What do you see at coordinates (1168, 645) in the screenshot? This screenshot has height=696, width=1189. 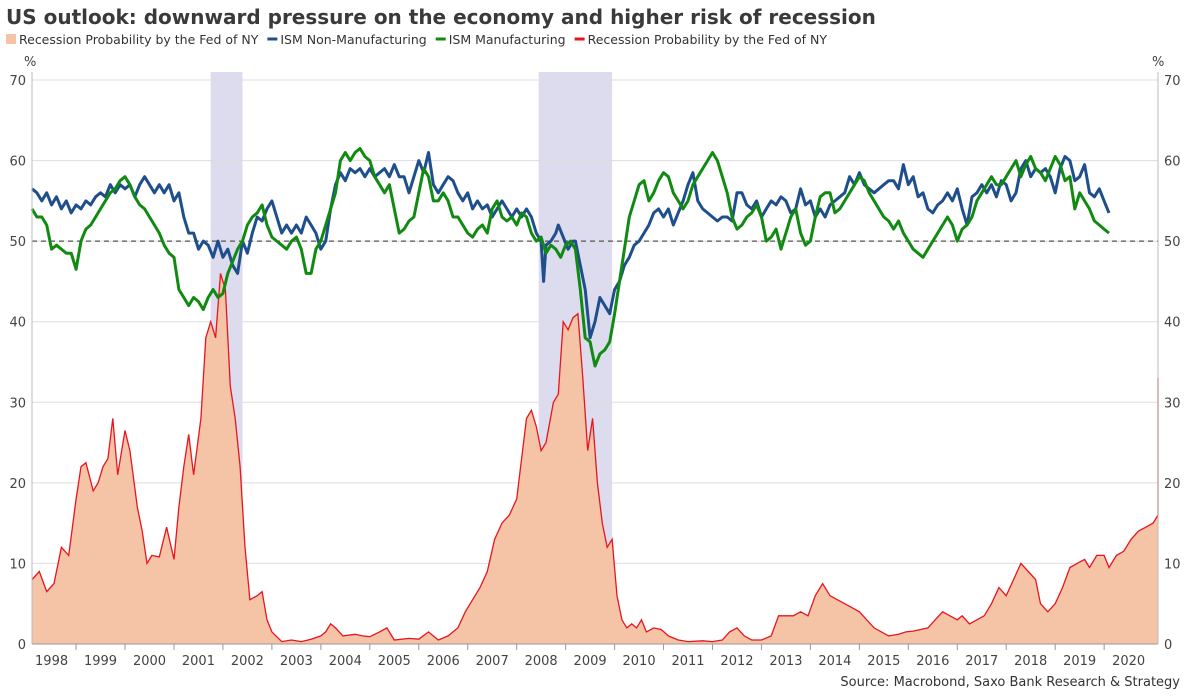 I see `y-tick-right-0: 0` at bounding box center [1168, 645].